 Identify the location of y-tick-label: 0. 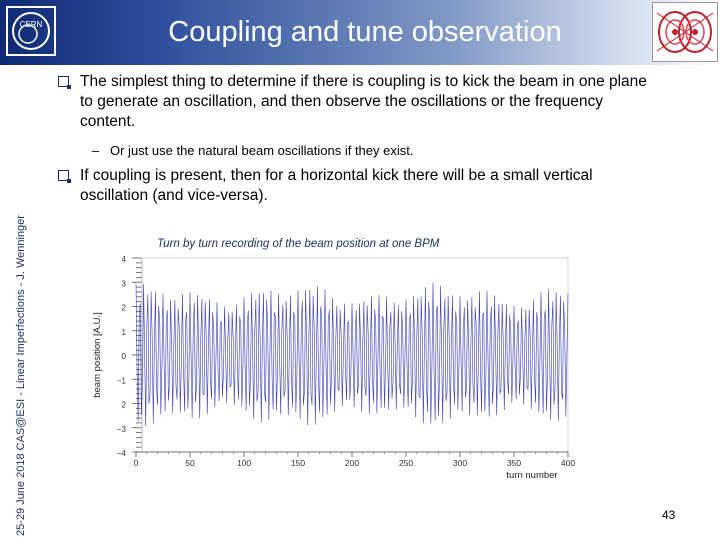
(124, 356).